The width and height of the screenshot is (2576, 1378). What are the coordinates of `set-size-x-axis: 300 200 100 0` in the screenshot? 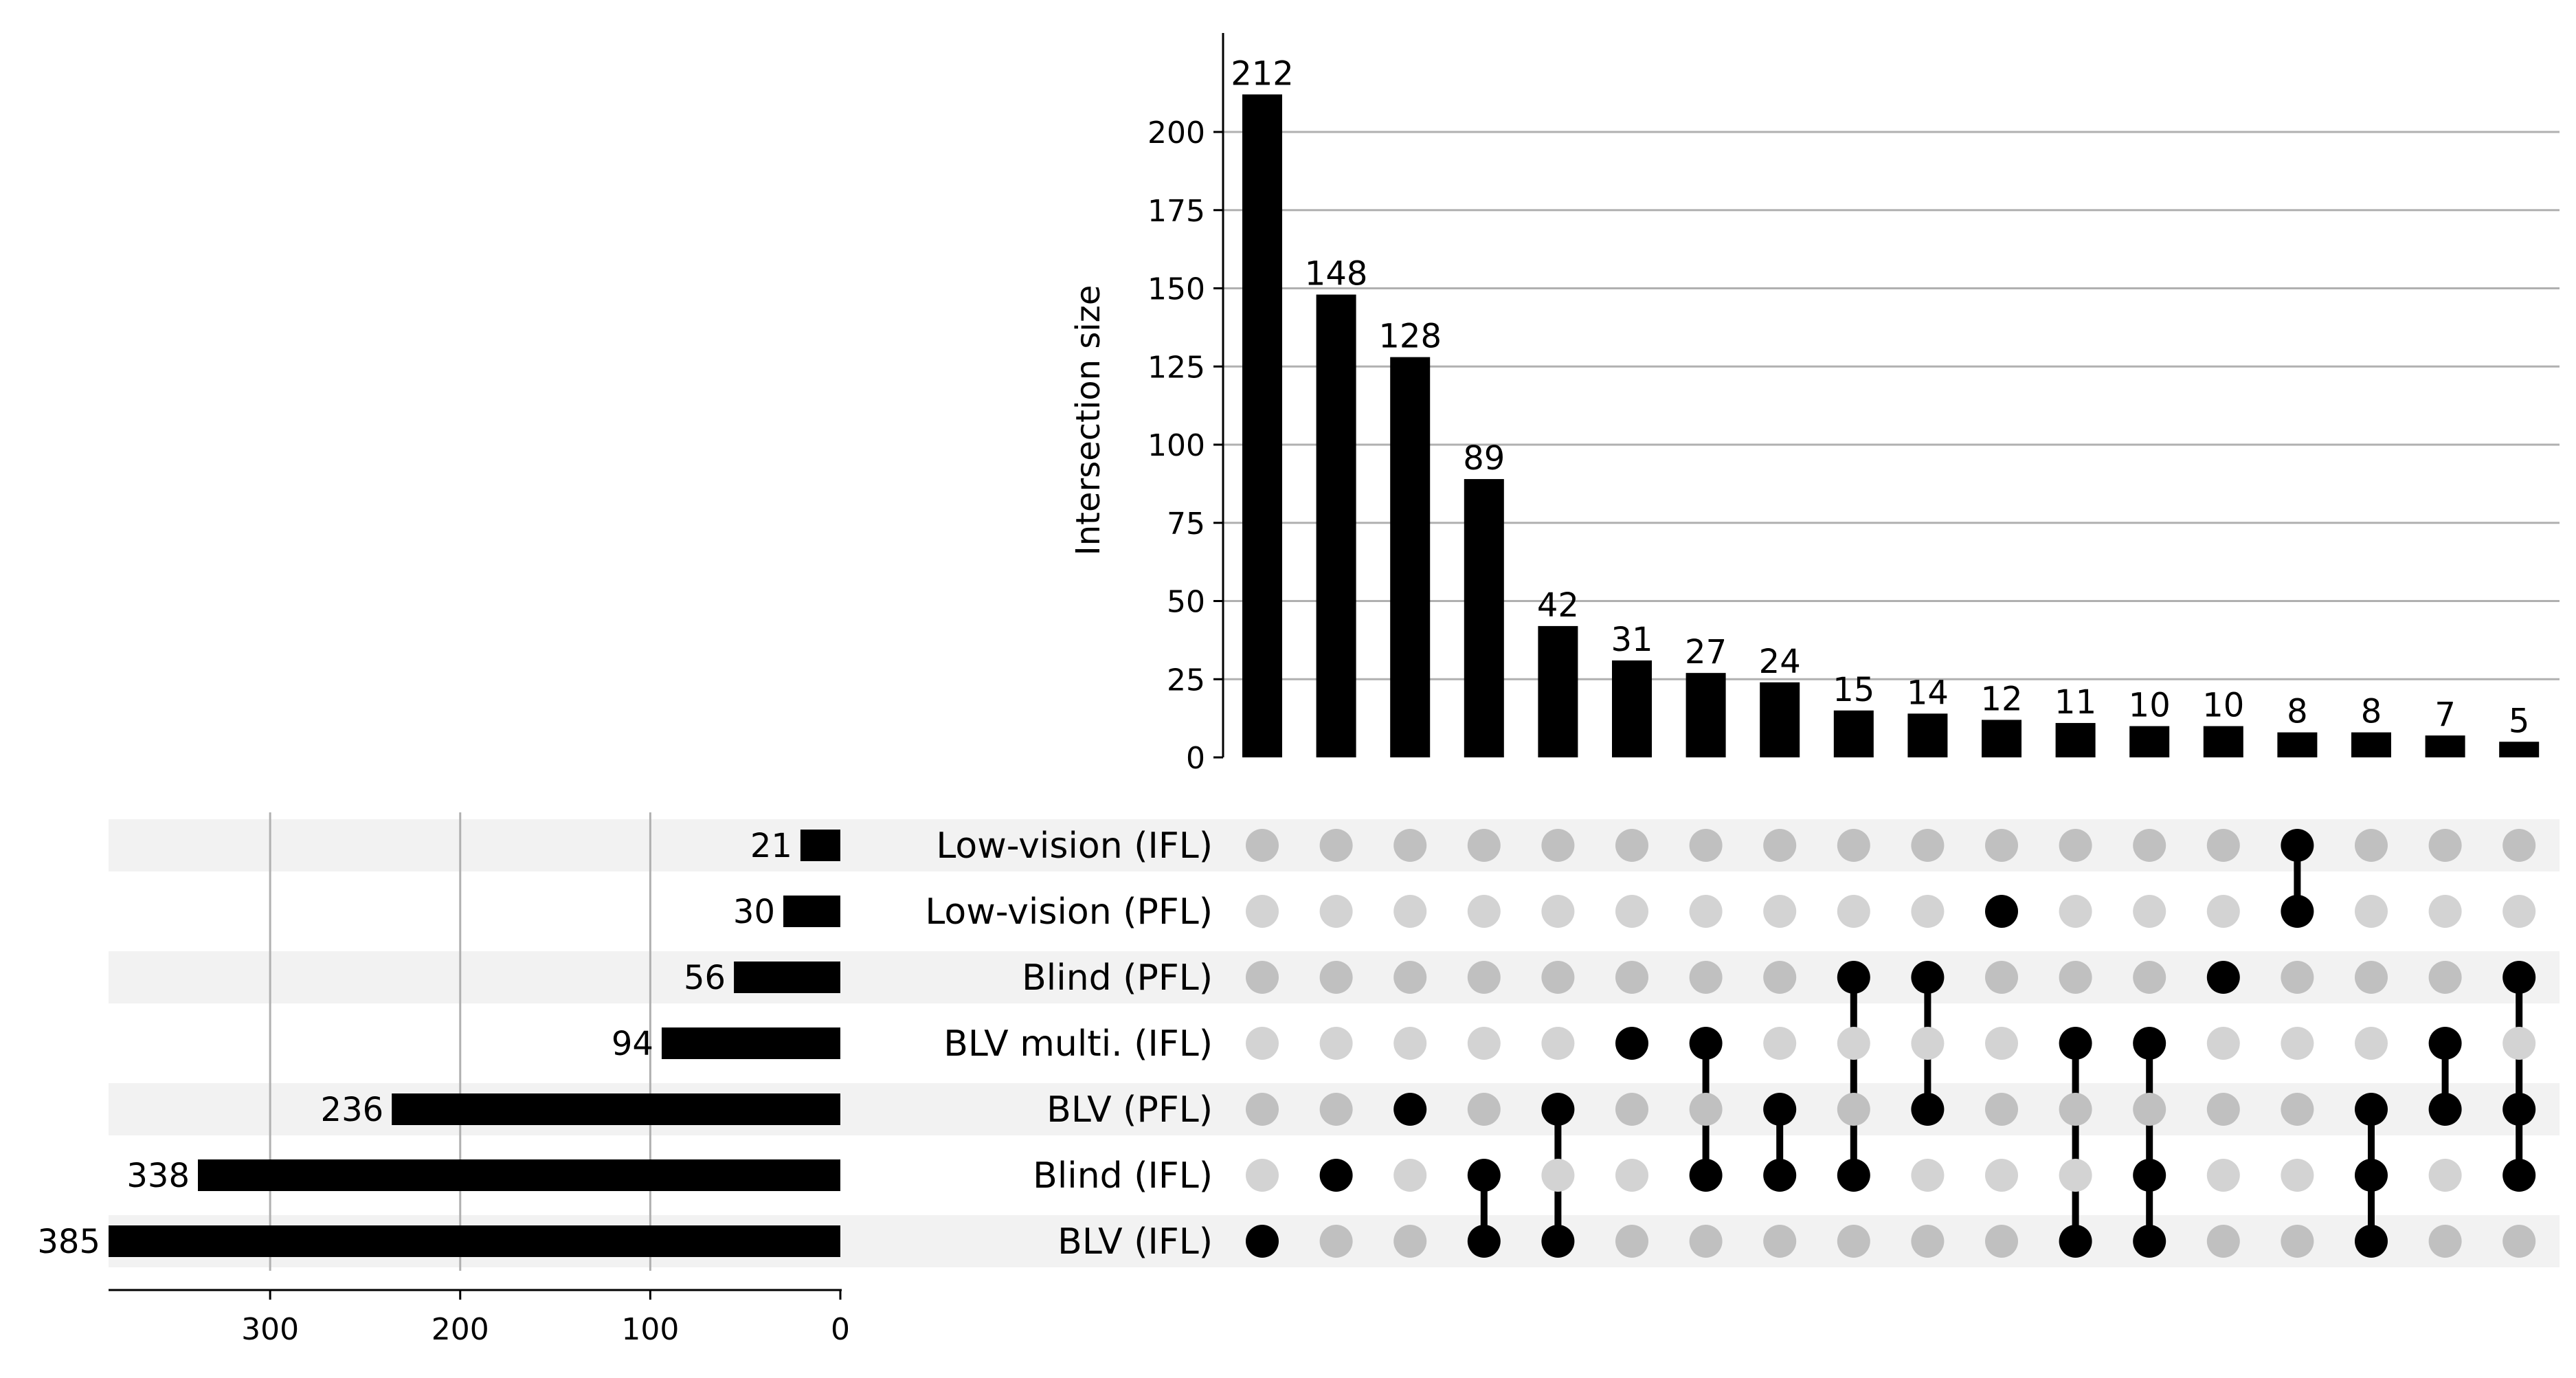 It's located at (479, 1318).